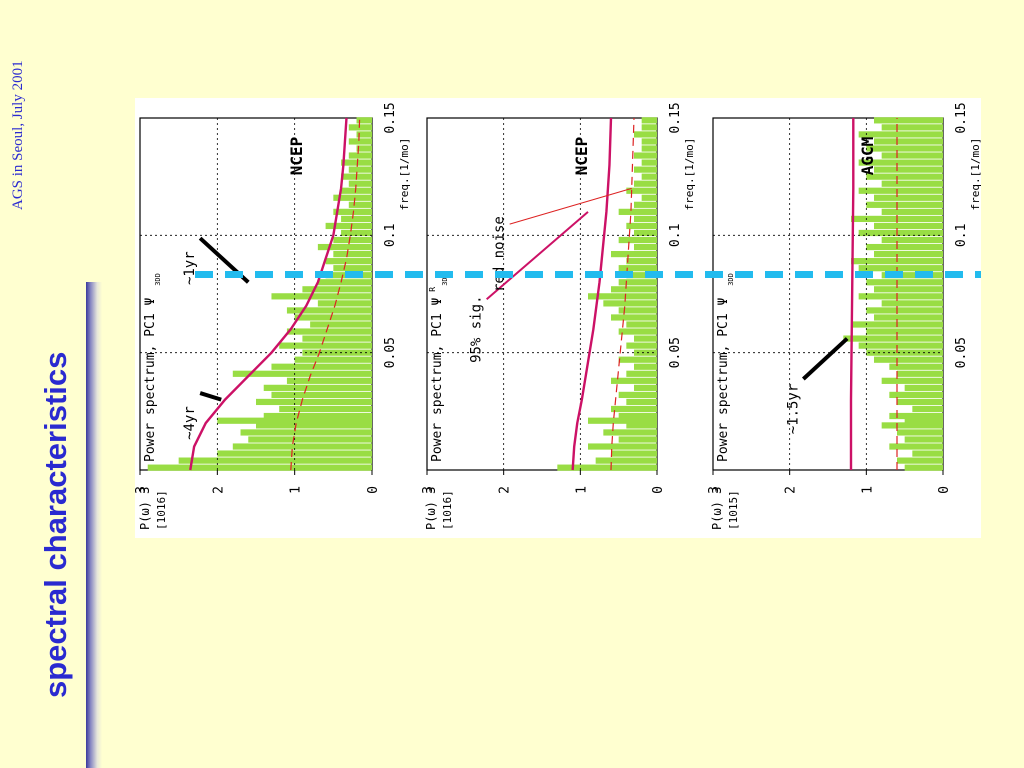 This screenshot has height=768, width=1024. I want to click on freq-axis-label: freq.[1/mo], so click(689, 174).